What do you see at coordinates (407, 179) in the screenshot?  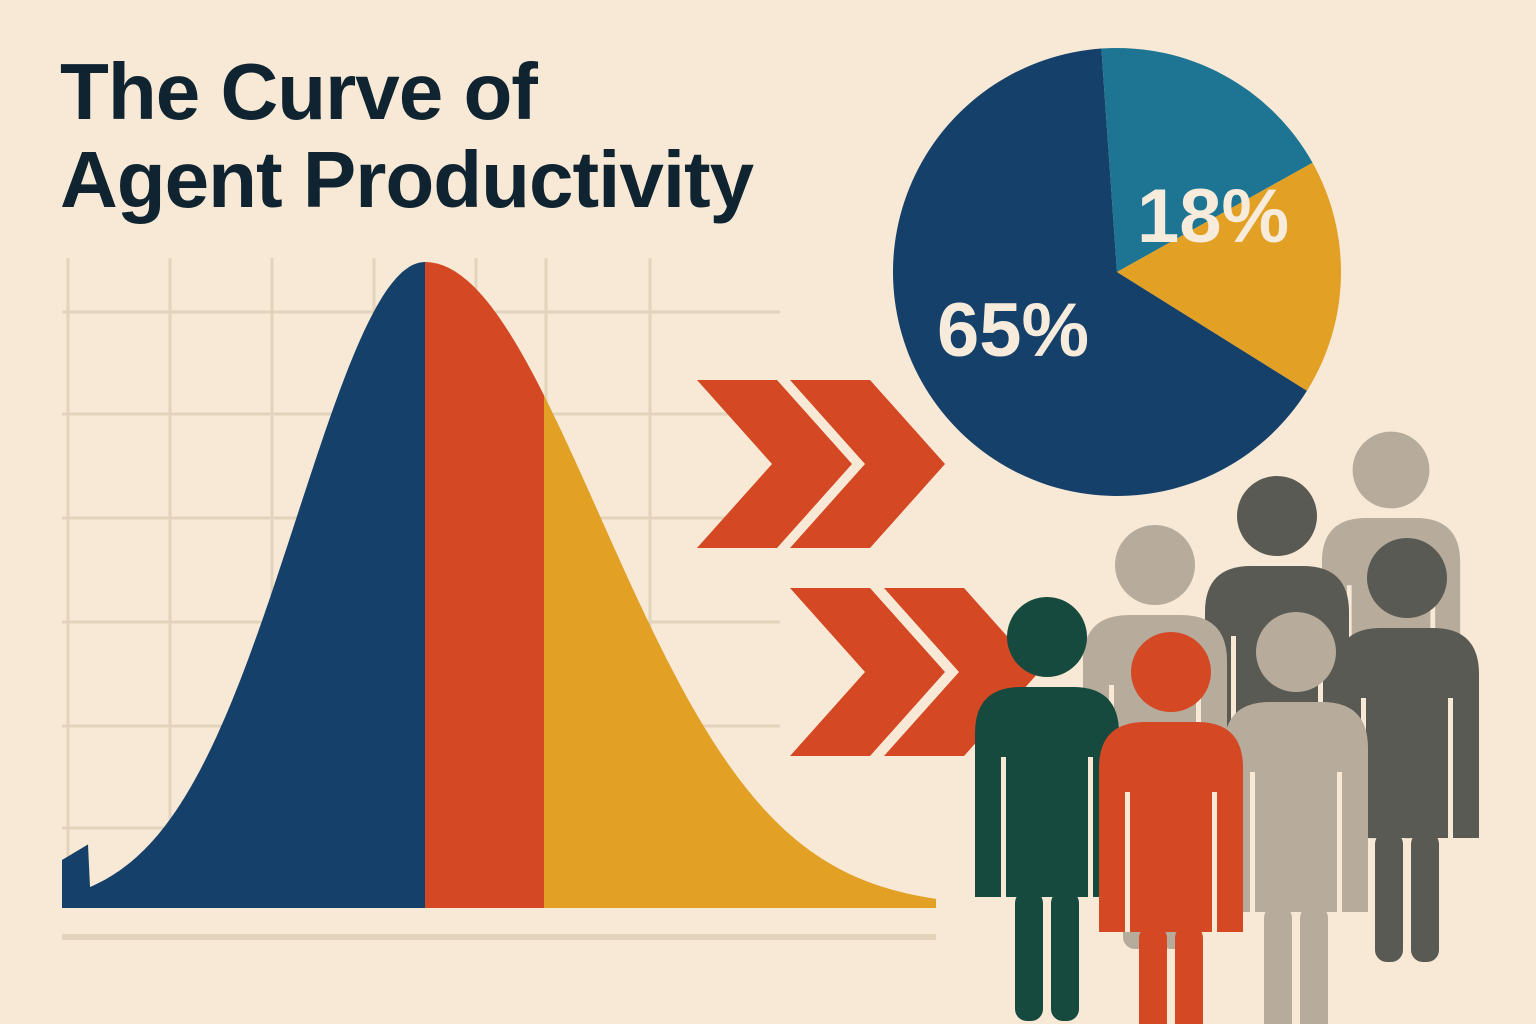 I see `title-line-2: Agent Productivity` at bounding box center [407, 179].